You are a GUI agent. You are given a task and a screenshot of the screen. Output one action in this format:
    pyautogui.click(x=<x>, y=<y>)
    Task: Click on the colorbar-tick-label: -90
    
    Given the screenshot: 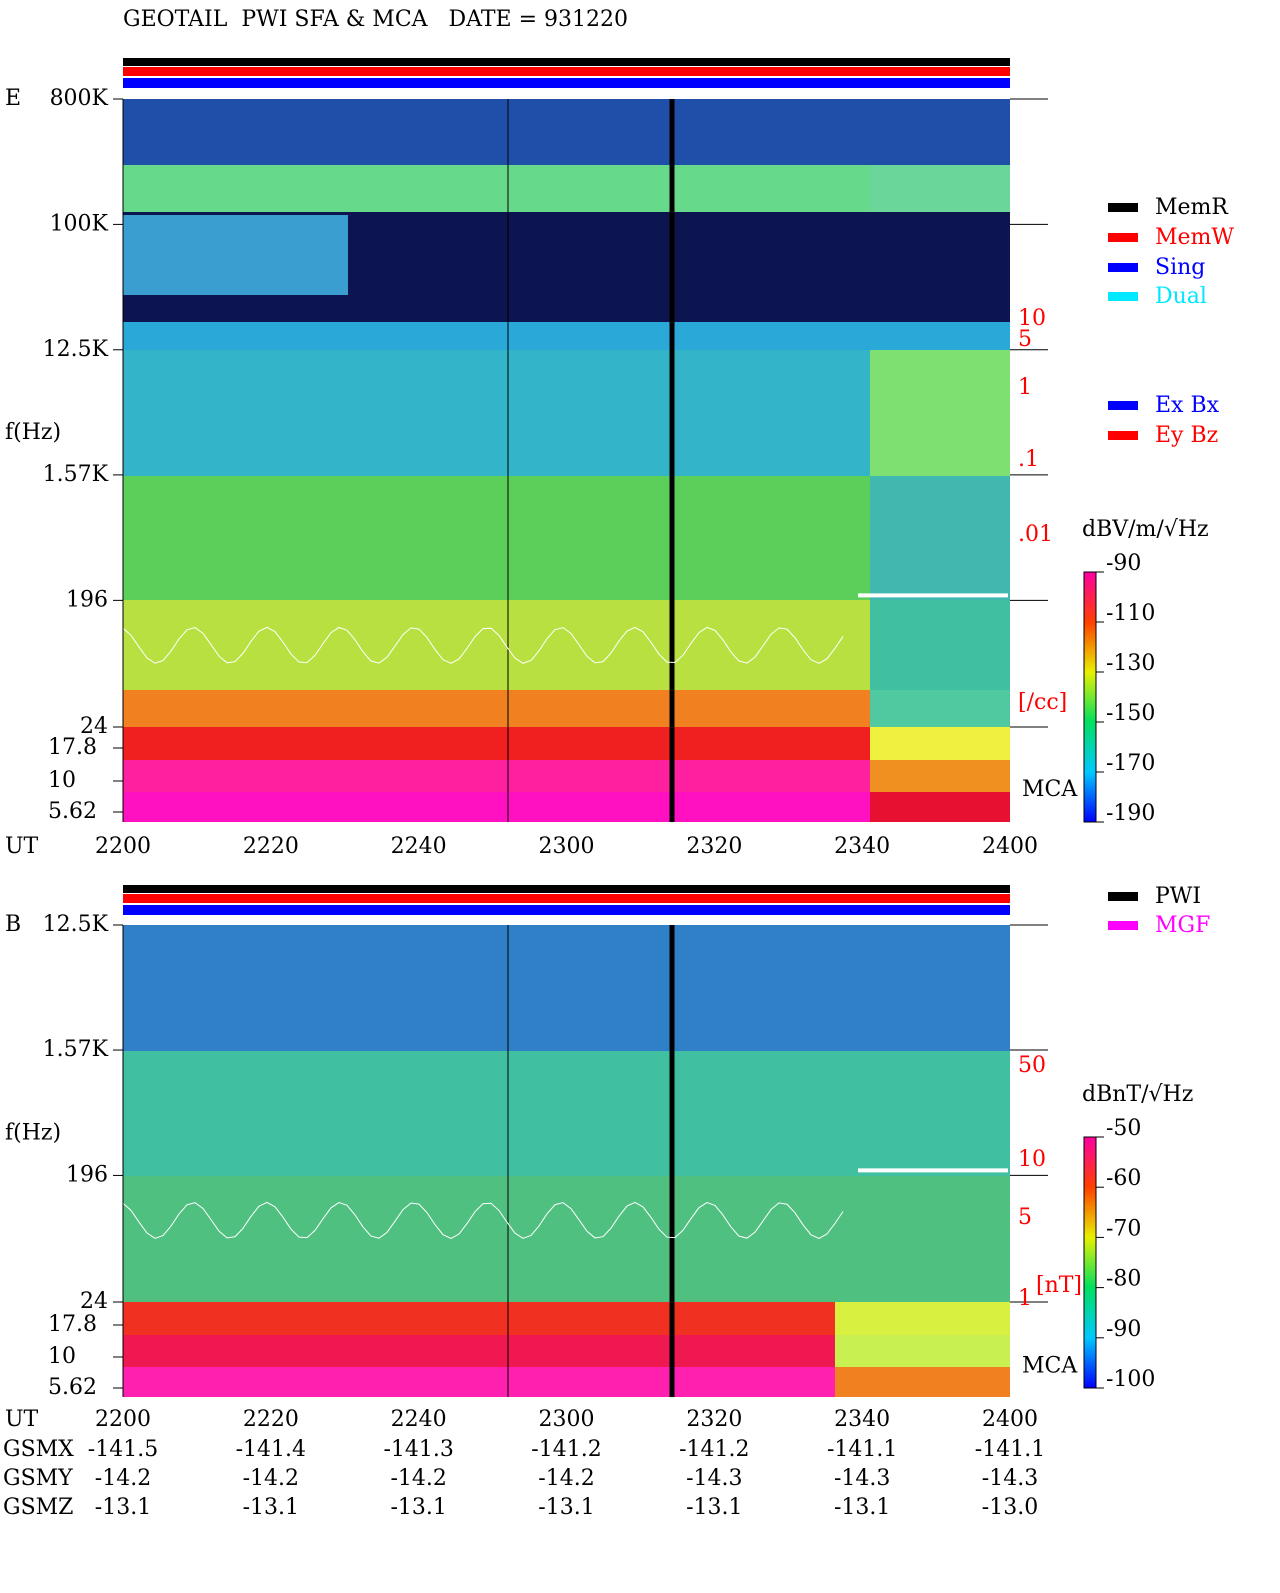 What is the action you would take?
    pyautogui.click(x=1123, y=563)
    